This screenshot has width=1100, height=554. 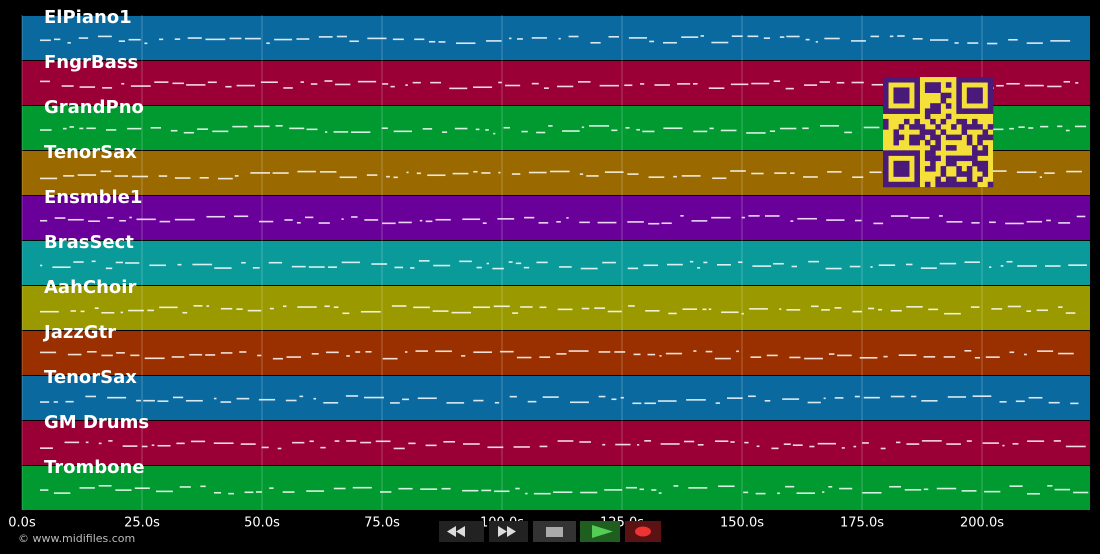 I want to click on stop-button, so click(x=554, y=531).